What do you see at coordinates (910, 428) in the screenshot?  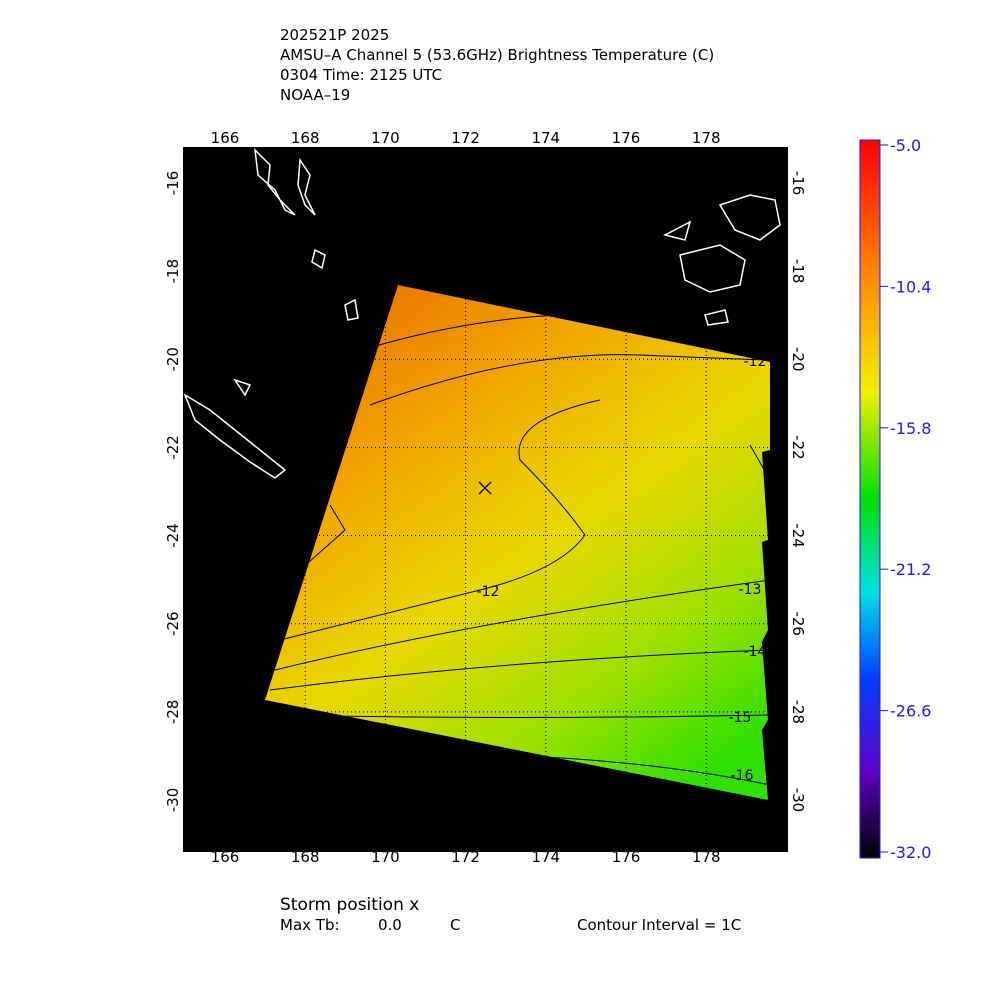 I see `colorbar-label: -15.8` at bounding box center [910, 428].